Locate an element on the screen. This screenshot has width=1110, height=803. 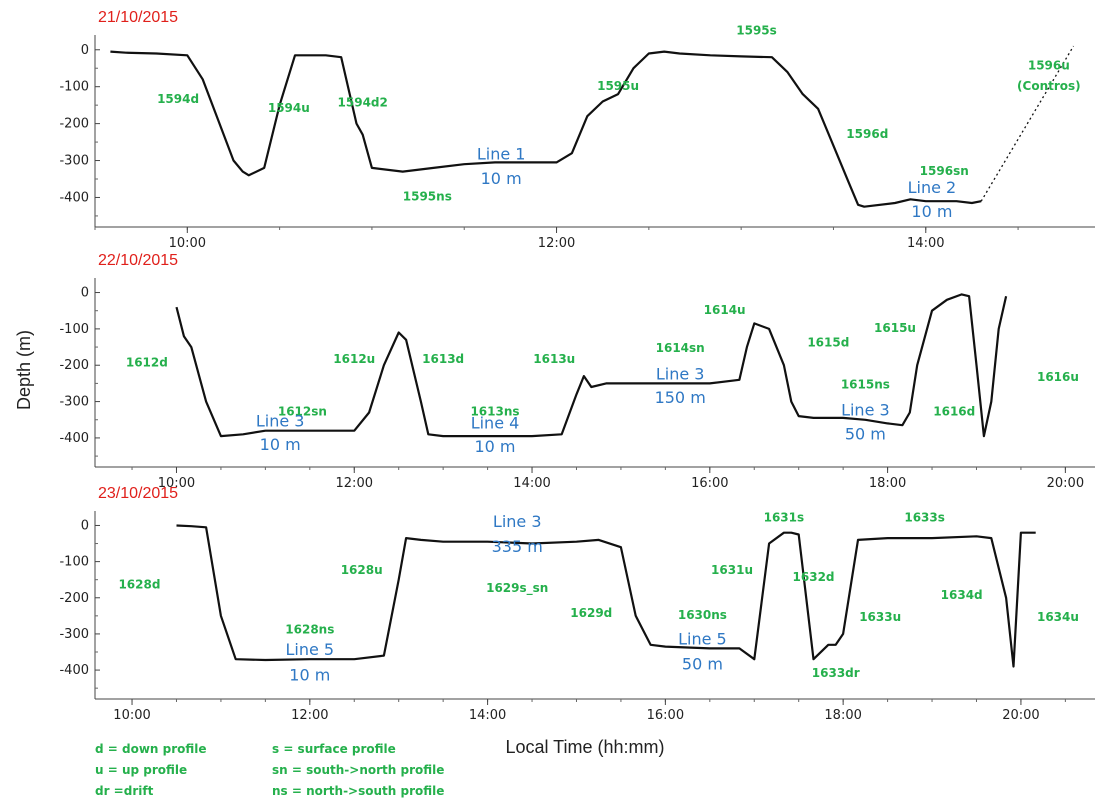
line-annotation: Line 1 is located at coordinates (501, 153).